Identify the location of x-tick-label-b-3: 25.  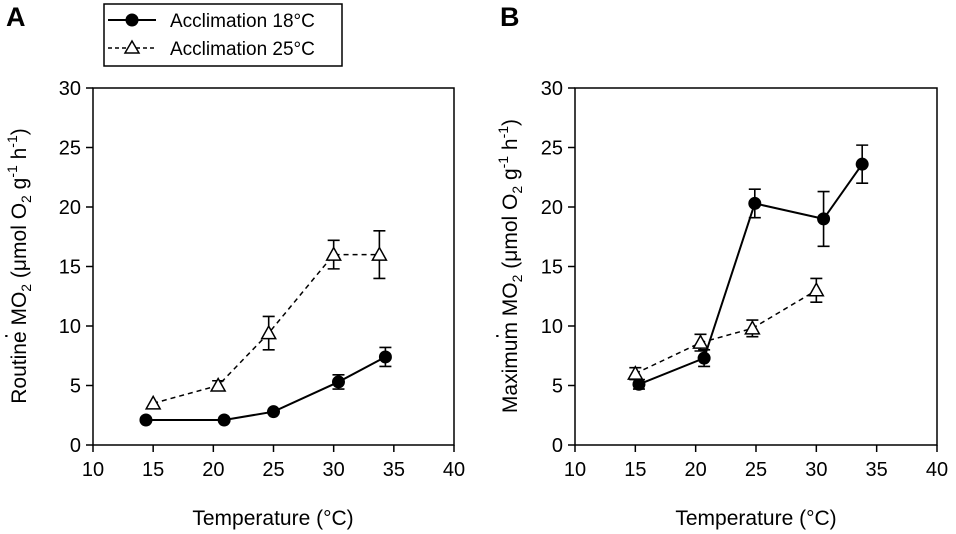
(756, 470).